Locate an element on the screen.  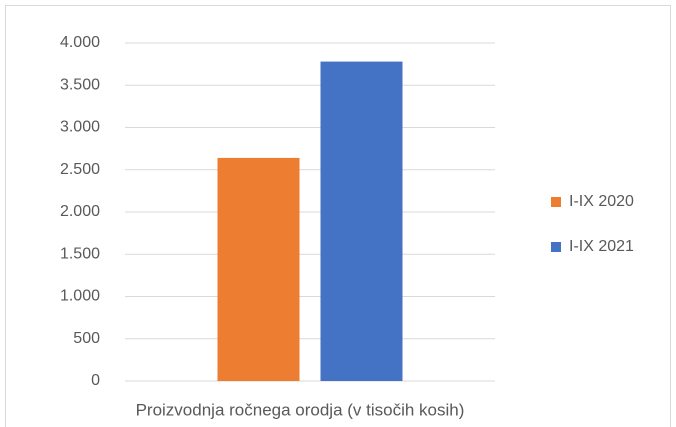
y-tick-label: 4.000 is located at coordinates (80, 42).